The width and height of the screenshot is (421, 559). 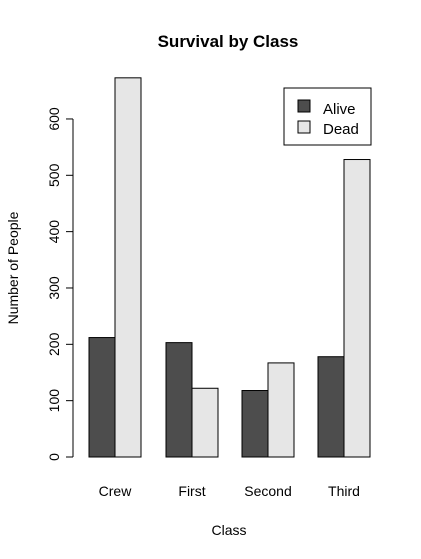 I want to click on bar-crew-alive, so click(x=102, y=397).